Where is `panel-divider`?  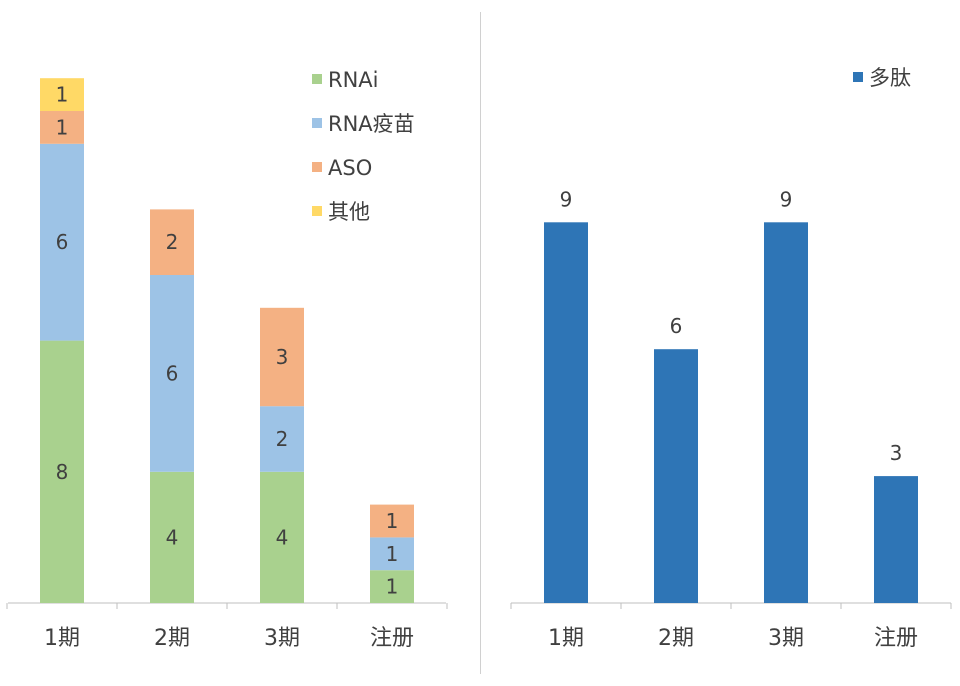 panel-divider is located at coordinates (480, 343).